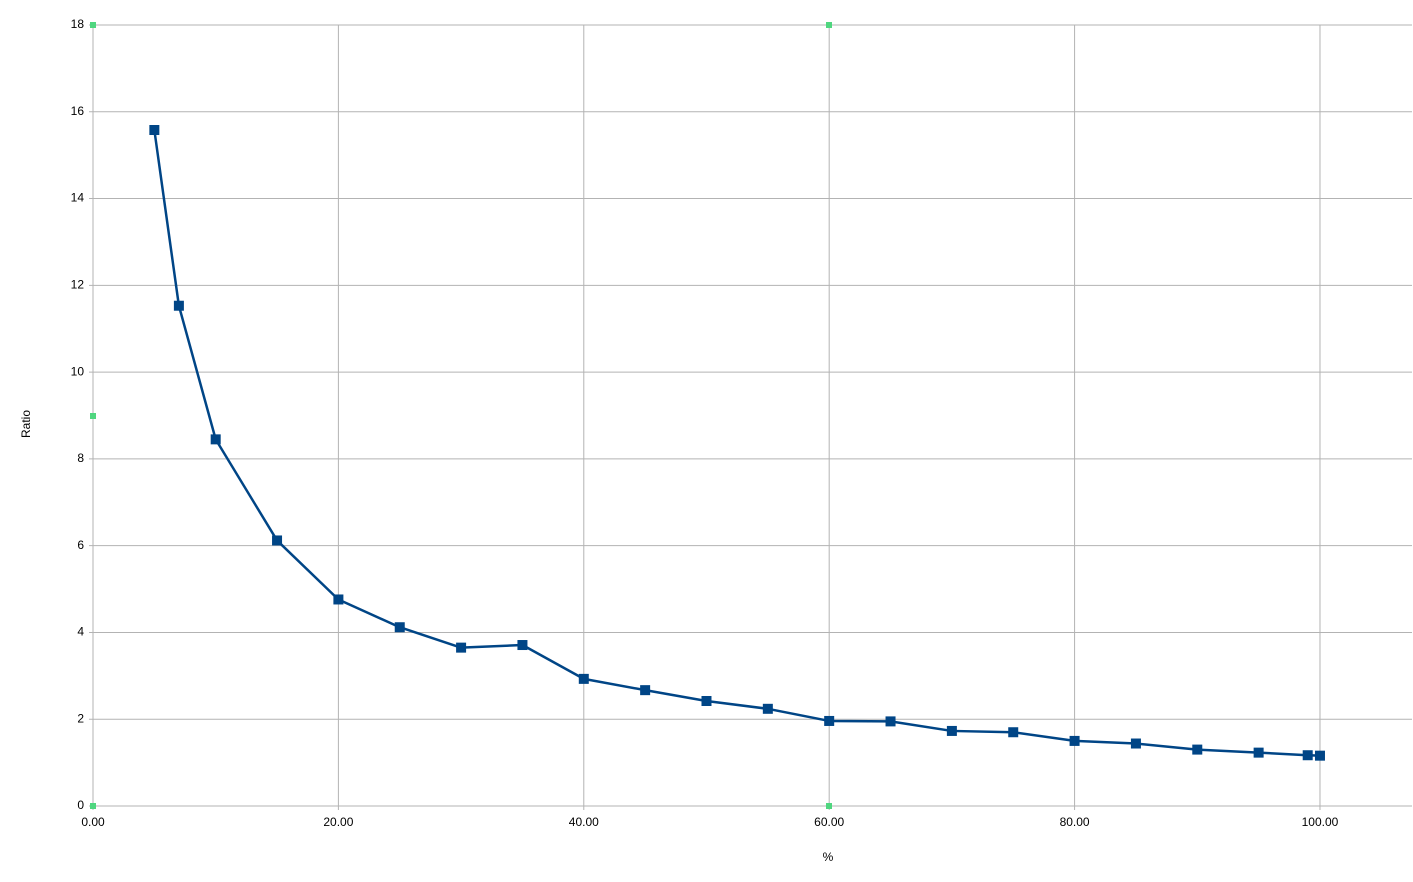 The image size is (1413, 882). I want to click on y-tick-label: 2, so click(80, 718).